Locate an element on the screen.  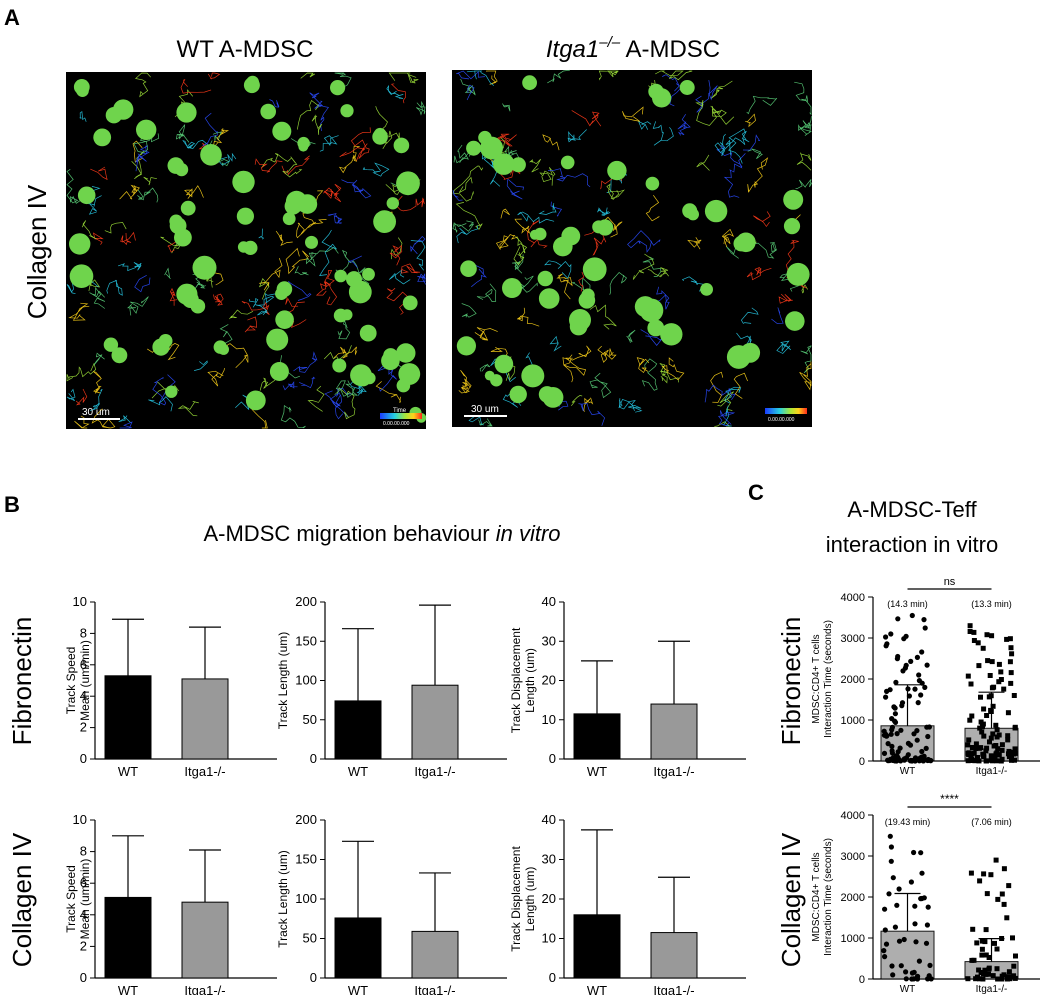
panel-a-row-label: Collagen IV is located at coordinates (37, 251).